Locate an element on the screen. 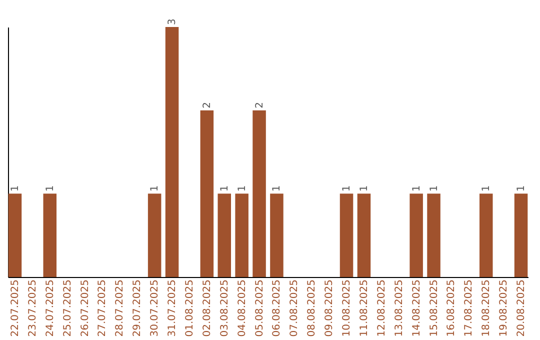 This screenshot has height=340, width=540. x-tick-label: 30.07.2025 is located at coordinates (155, 308).